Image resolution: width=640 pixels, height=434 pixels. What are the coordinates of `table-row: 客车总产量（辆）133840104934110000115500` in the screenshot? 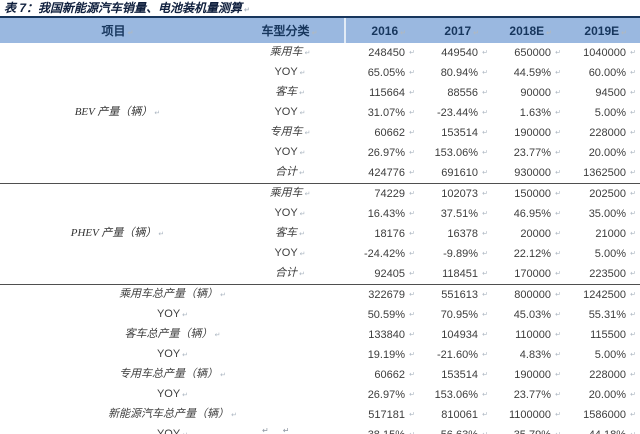 It's located at (320, 335).